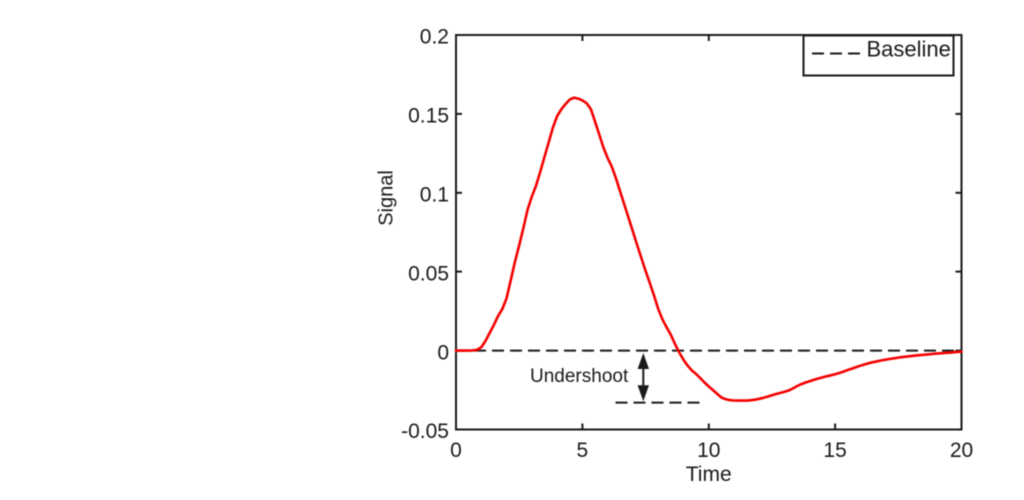 The width and height of the screenshot is (1024, 500). What do you see at coordinates (961, 450) in the screenshot?
I see `svg-text: 20` at bounding box center [961, 450].